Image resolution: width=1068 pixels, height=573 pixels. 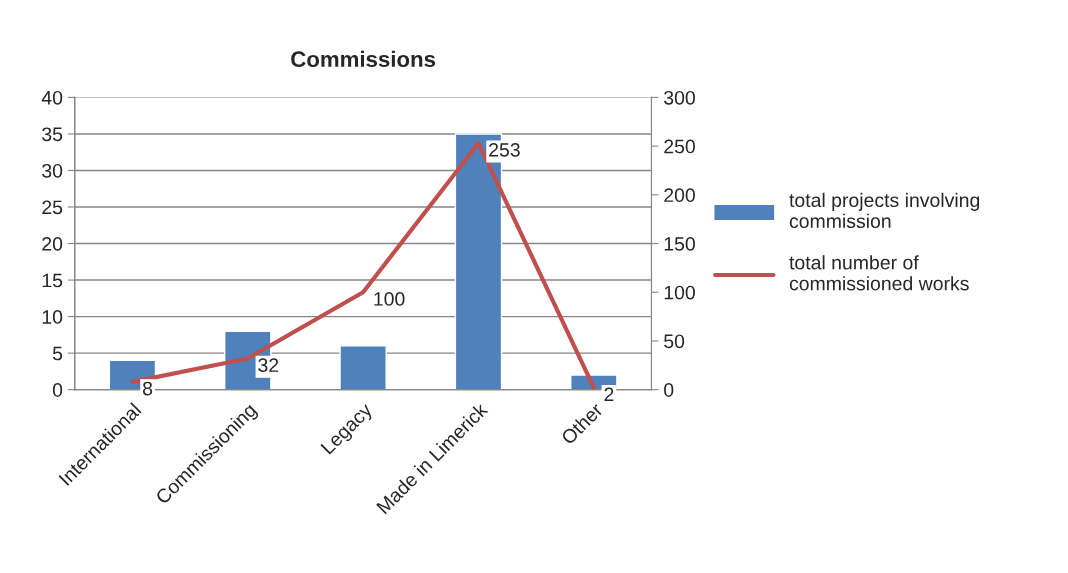 I want to click on y2-tick-label: 150, so click(x=679, y=243).